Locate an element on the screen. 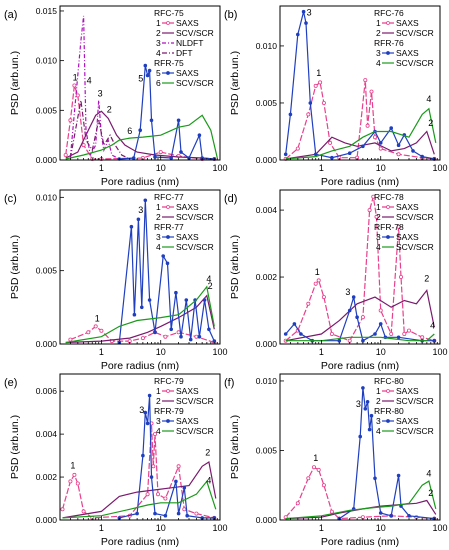 The height and width of the screenshot is (550, 449). series-4-group is located at coordinates (361, 133).